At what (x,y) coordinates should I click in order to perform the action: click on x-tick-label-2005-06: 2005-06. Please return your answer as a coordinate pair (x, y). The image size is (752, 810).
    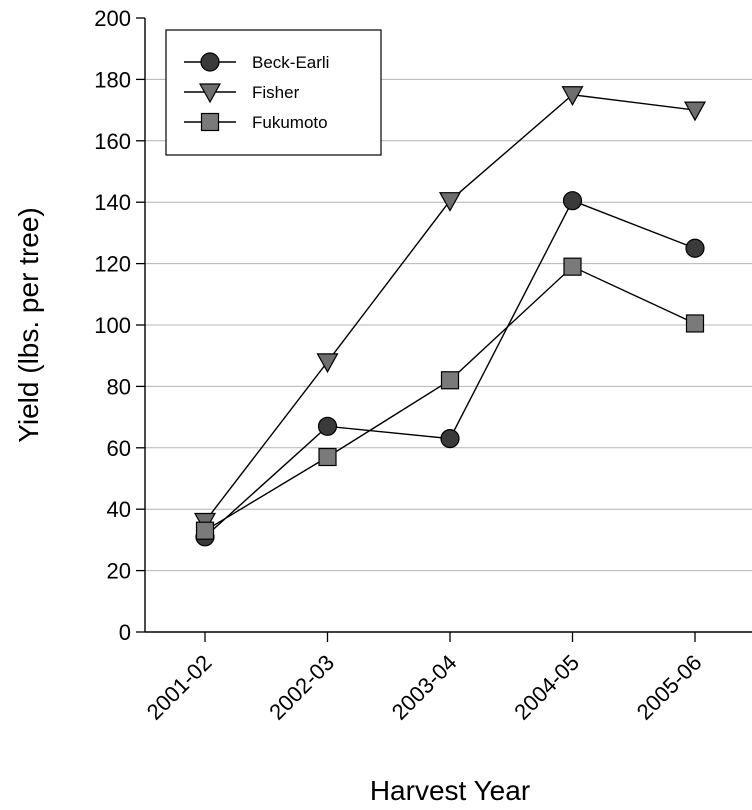
    Looking at the image, I should click on (669, 687).